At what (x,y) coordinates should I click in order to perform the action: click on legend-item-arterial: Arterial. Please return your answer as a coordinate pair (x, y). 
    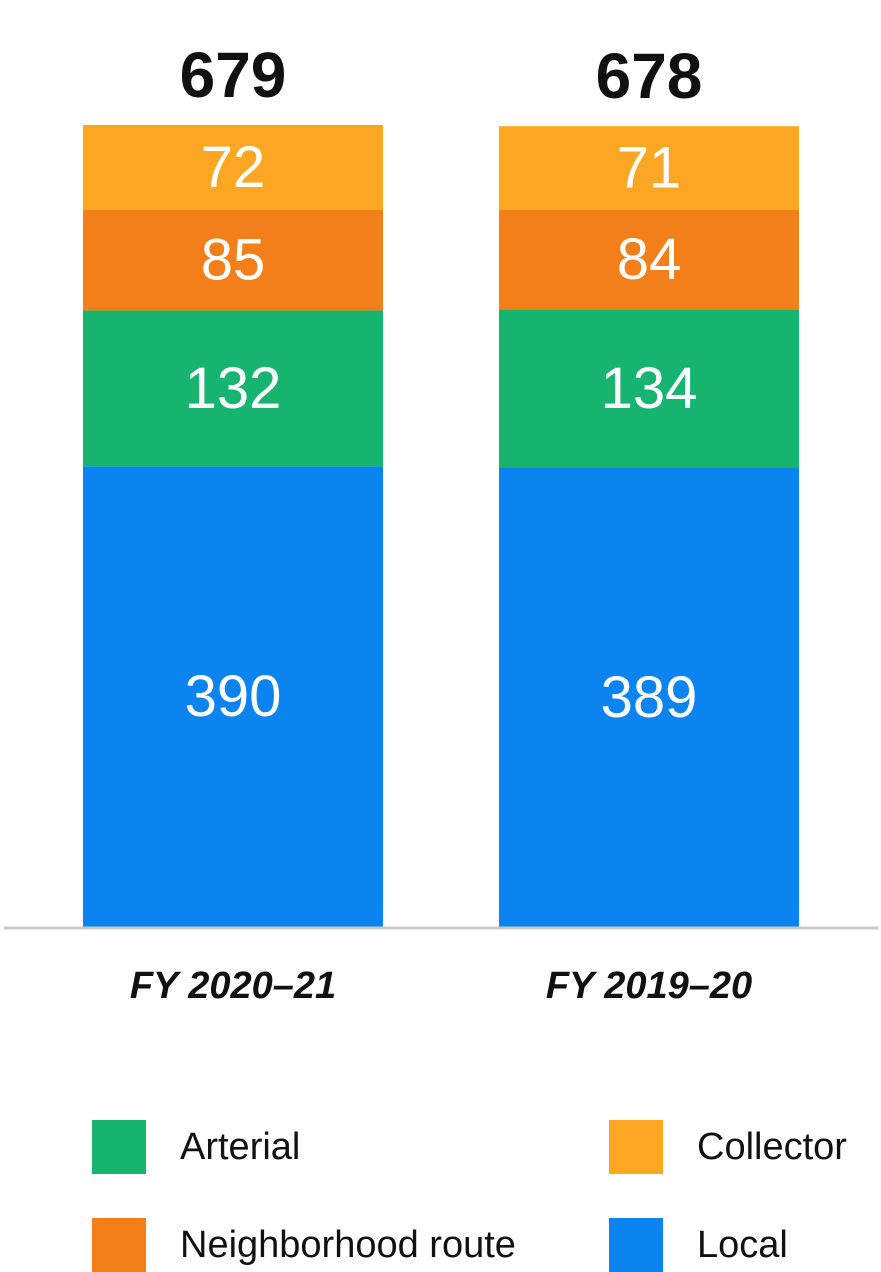
    Looking at the image, I should click on (196, 1147).